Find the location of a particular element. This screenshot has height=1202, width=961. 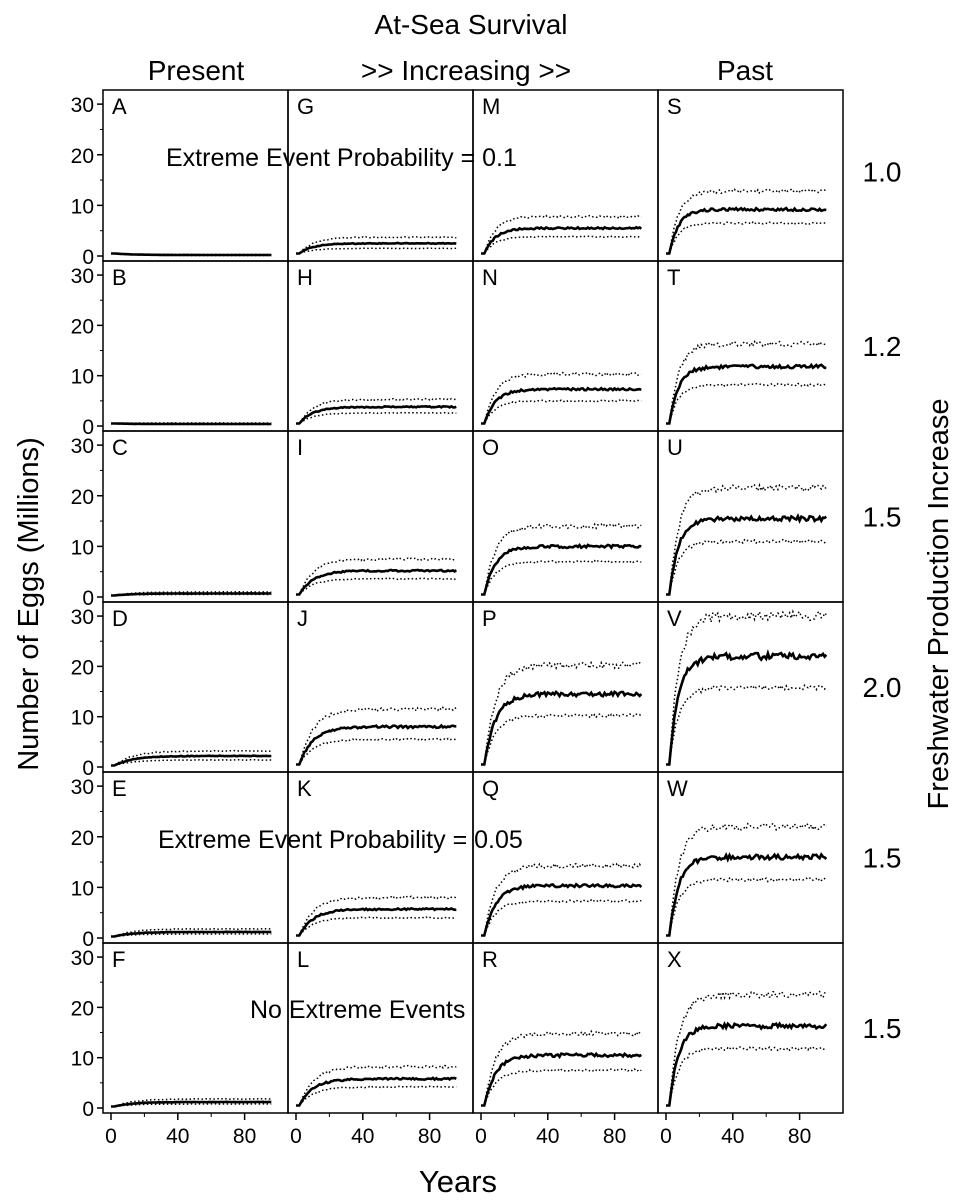

y-axis-label: Number of Eggs (Millions) is located at coordinates (29, 604).